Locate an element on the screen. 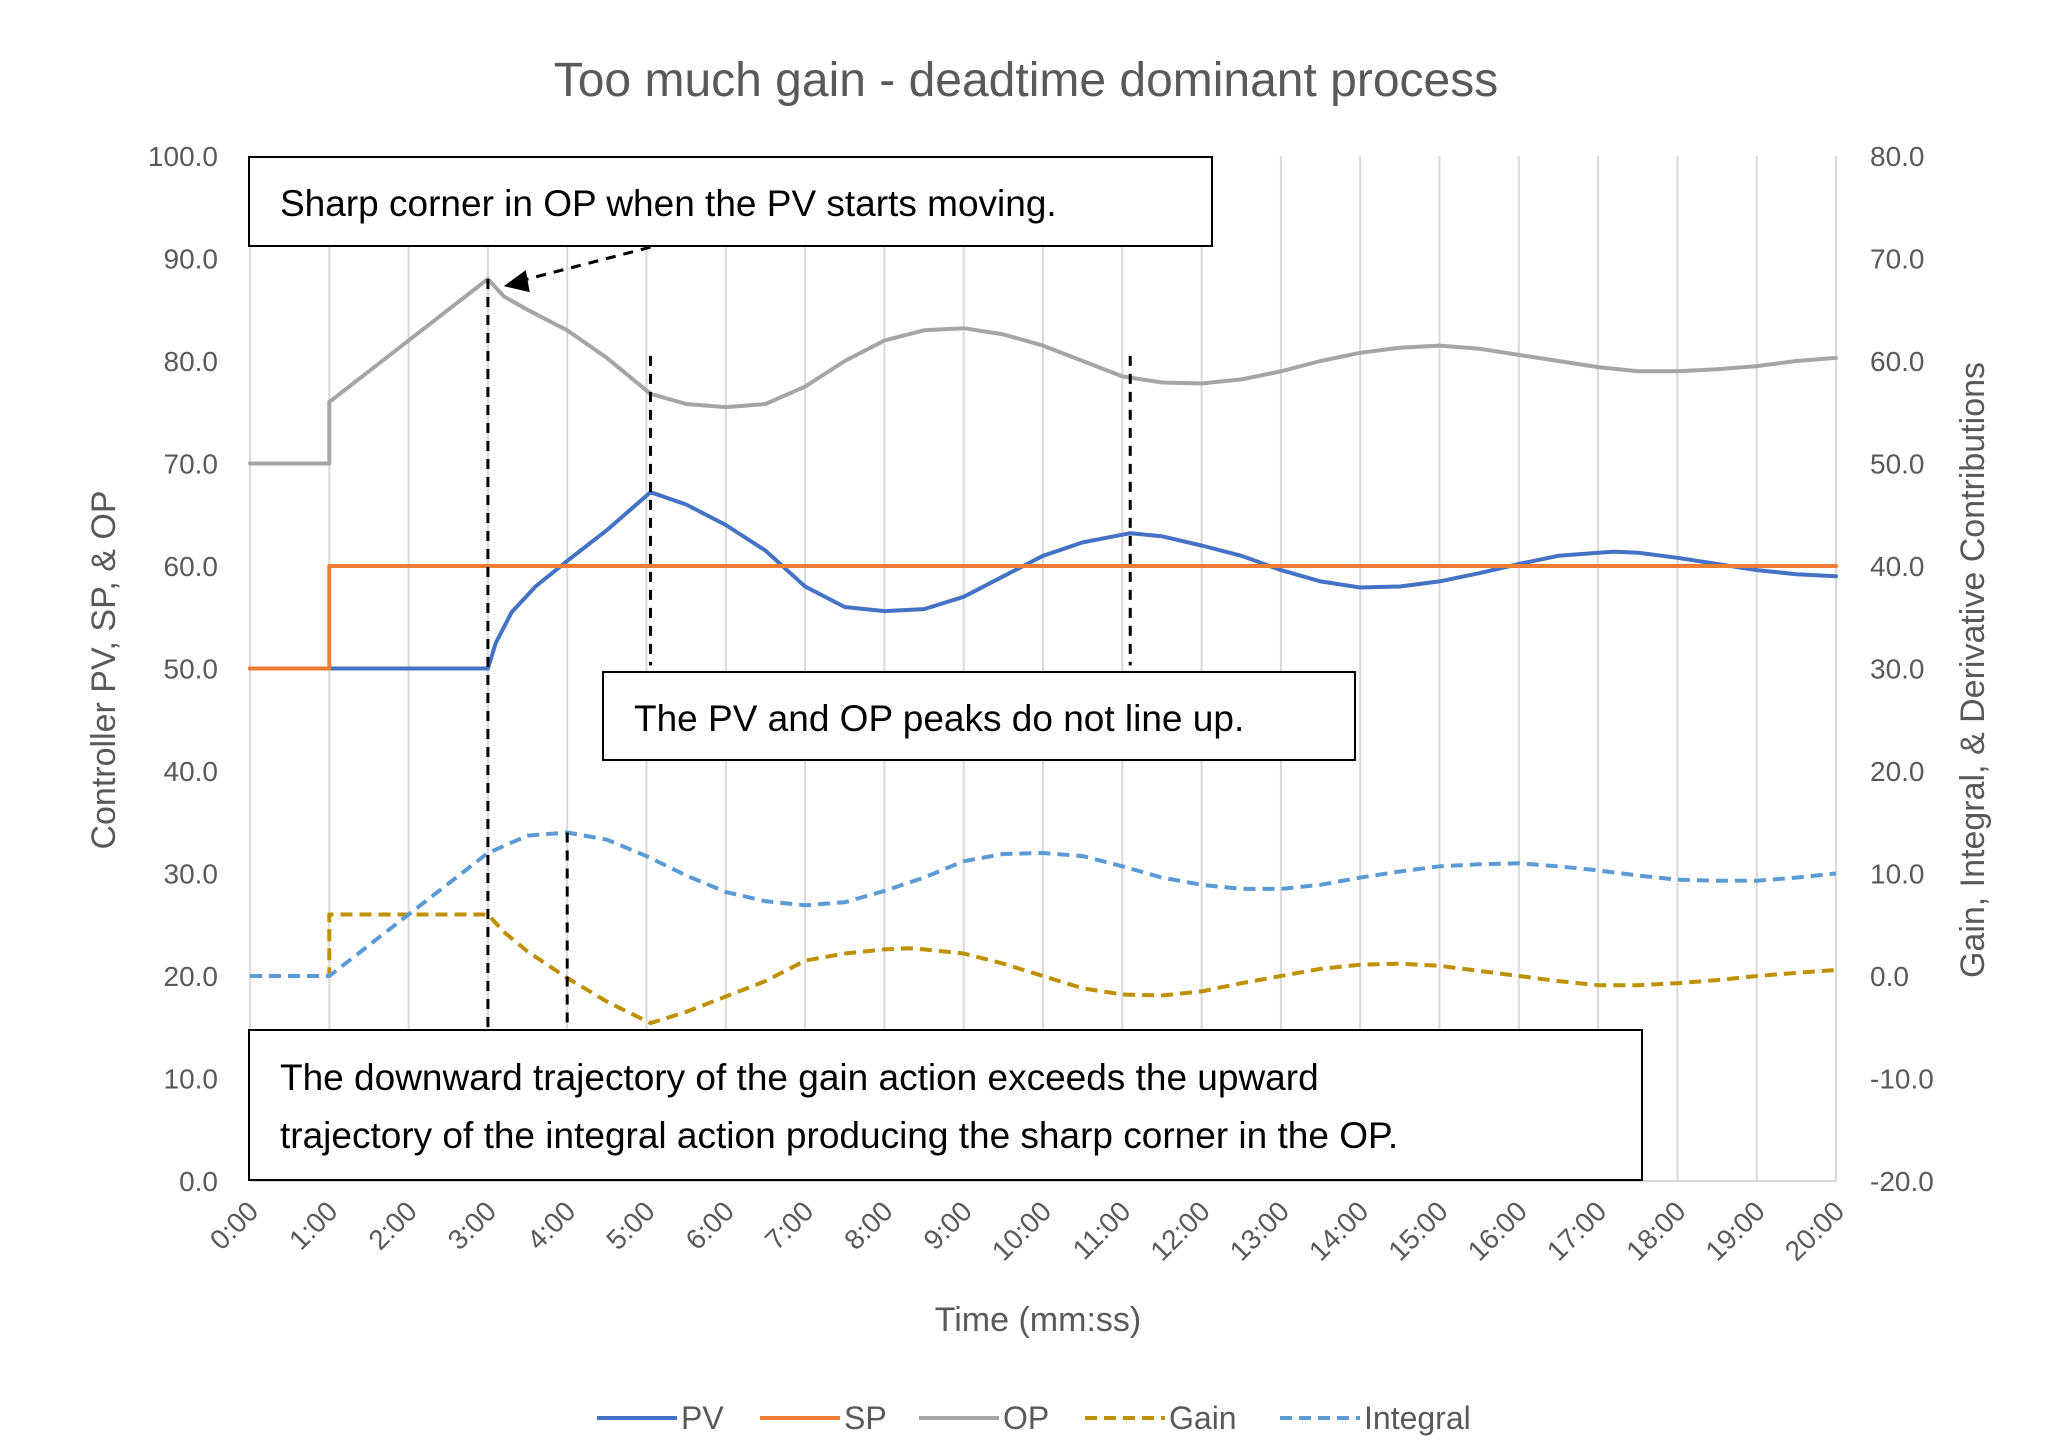 The image size is (2052, 1448). annotation-arrowhead is located at coordinates (516, 281).